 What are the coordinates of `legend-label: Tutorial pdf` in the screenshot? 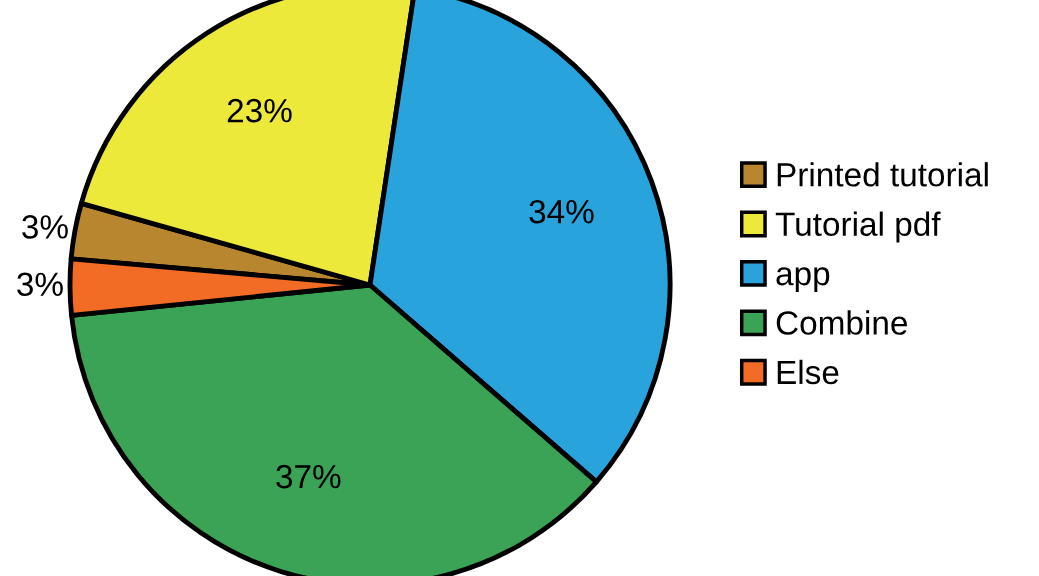 It's located at (858, 227).